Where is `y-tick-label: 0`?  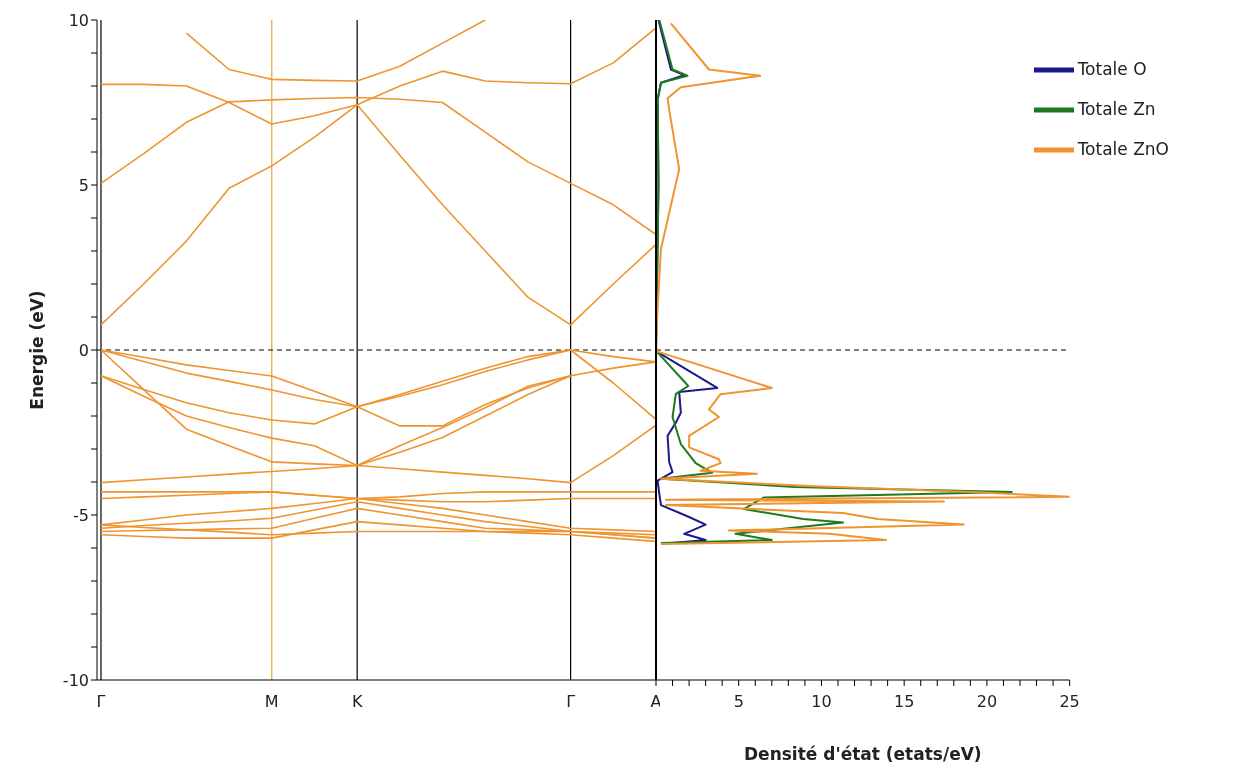
y-tick-label: 0 is located at coordinates (83, 350).